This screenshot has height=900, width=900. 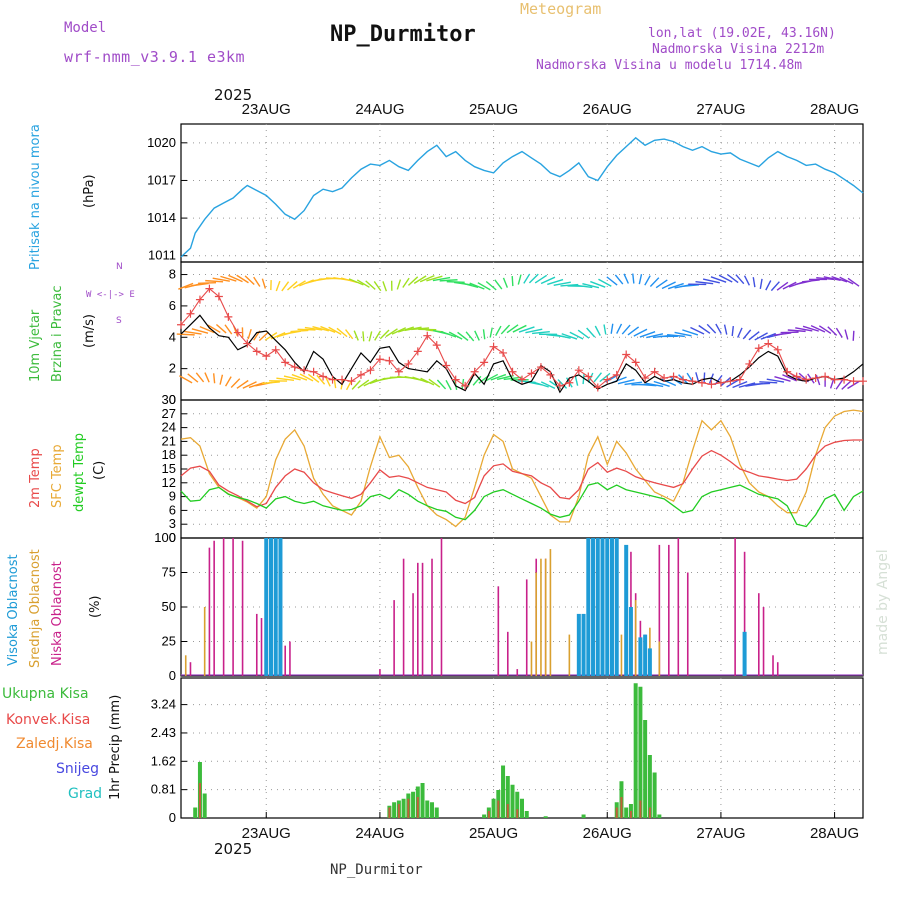 I want to click on temp-ytick-label: 12, so click(x=169, y=482).